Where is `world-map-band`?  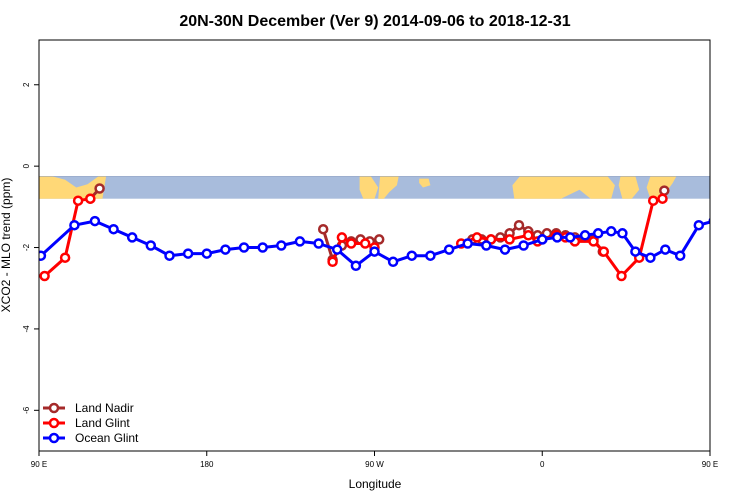
world-map-band is located at coordinates (374, 187).